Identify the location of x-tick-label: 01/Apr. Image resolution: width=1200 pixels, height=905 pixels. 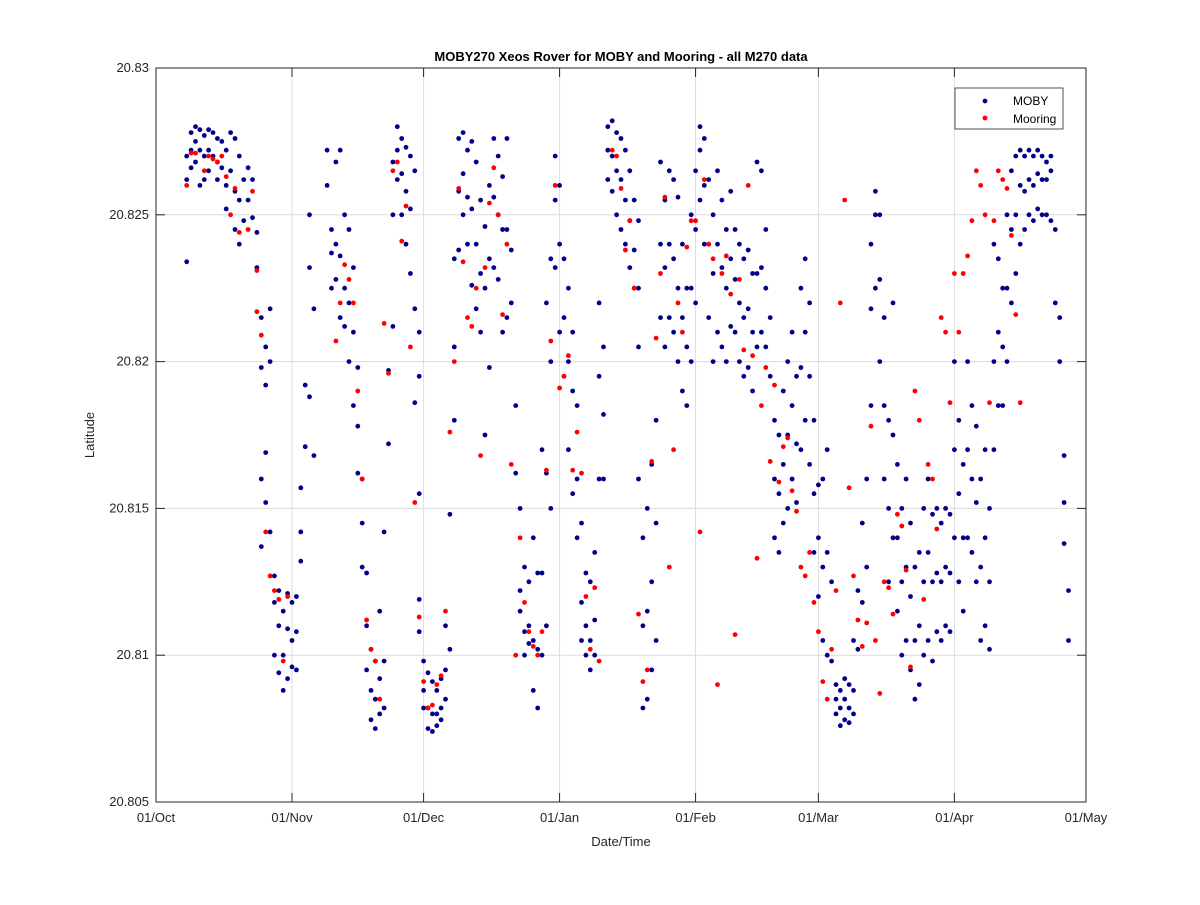
(954, 817).